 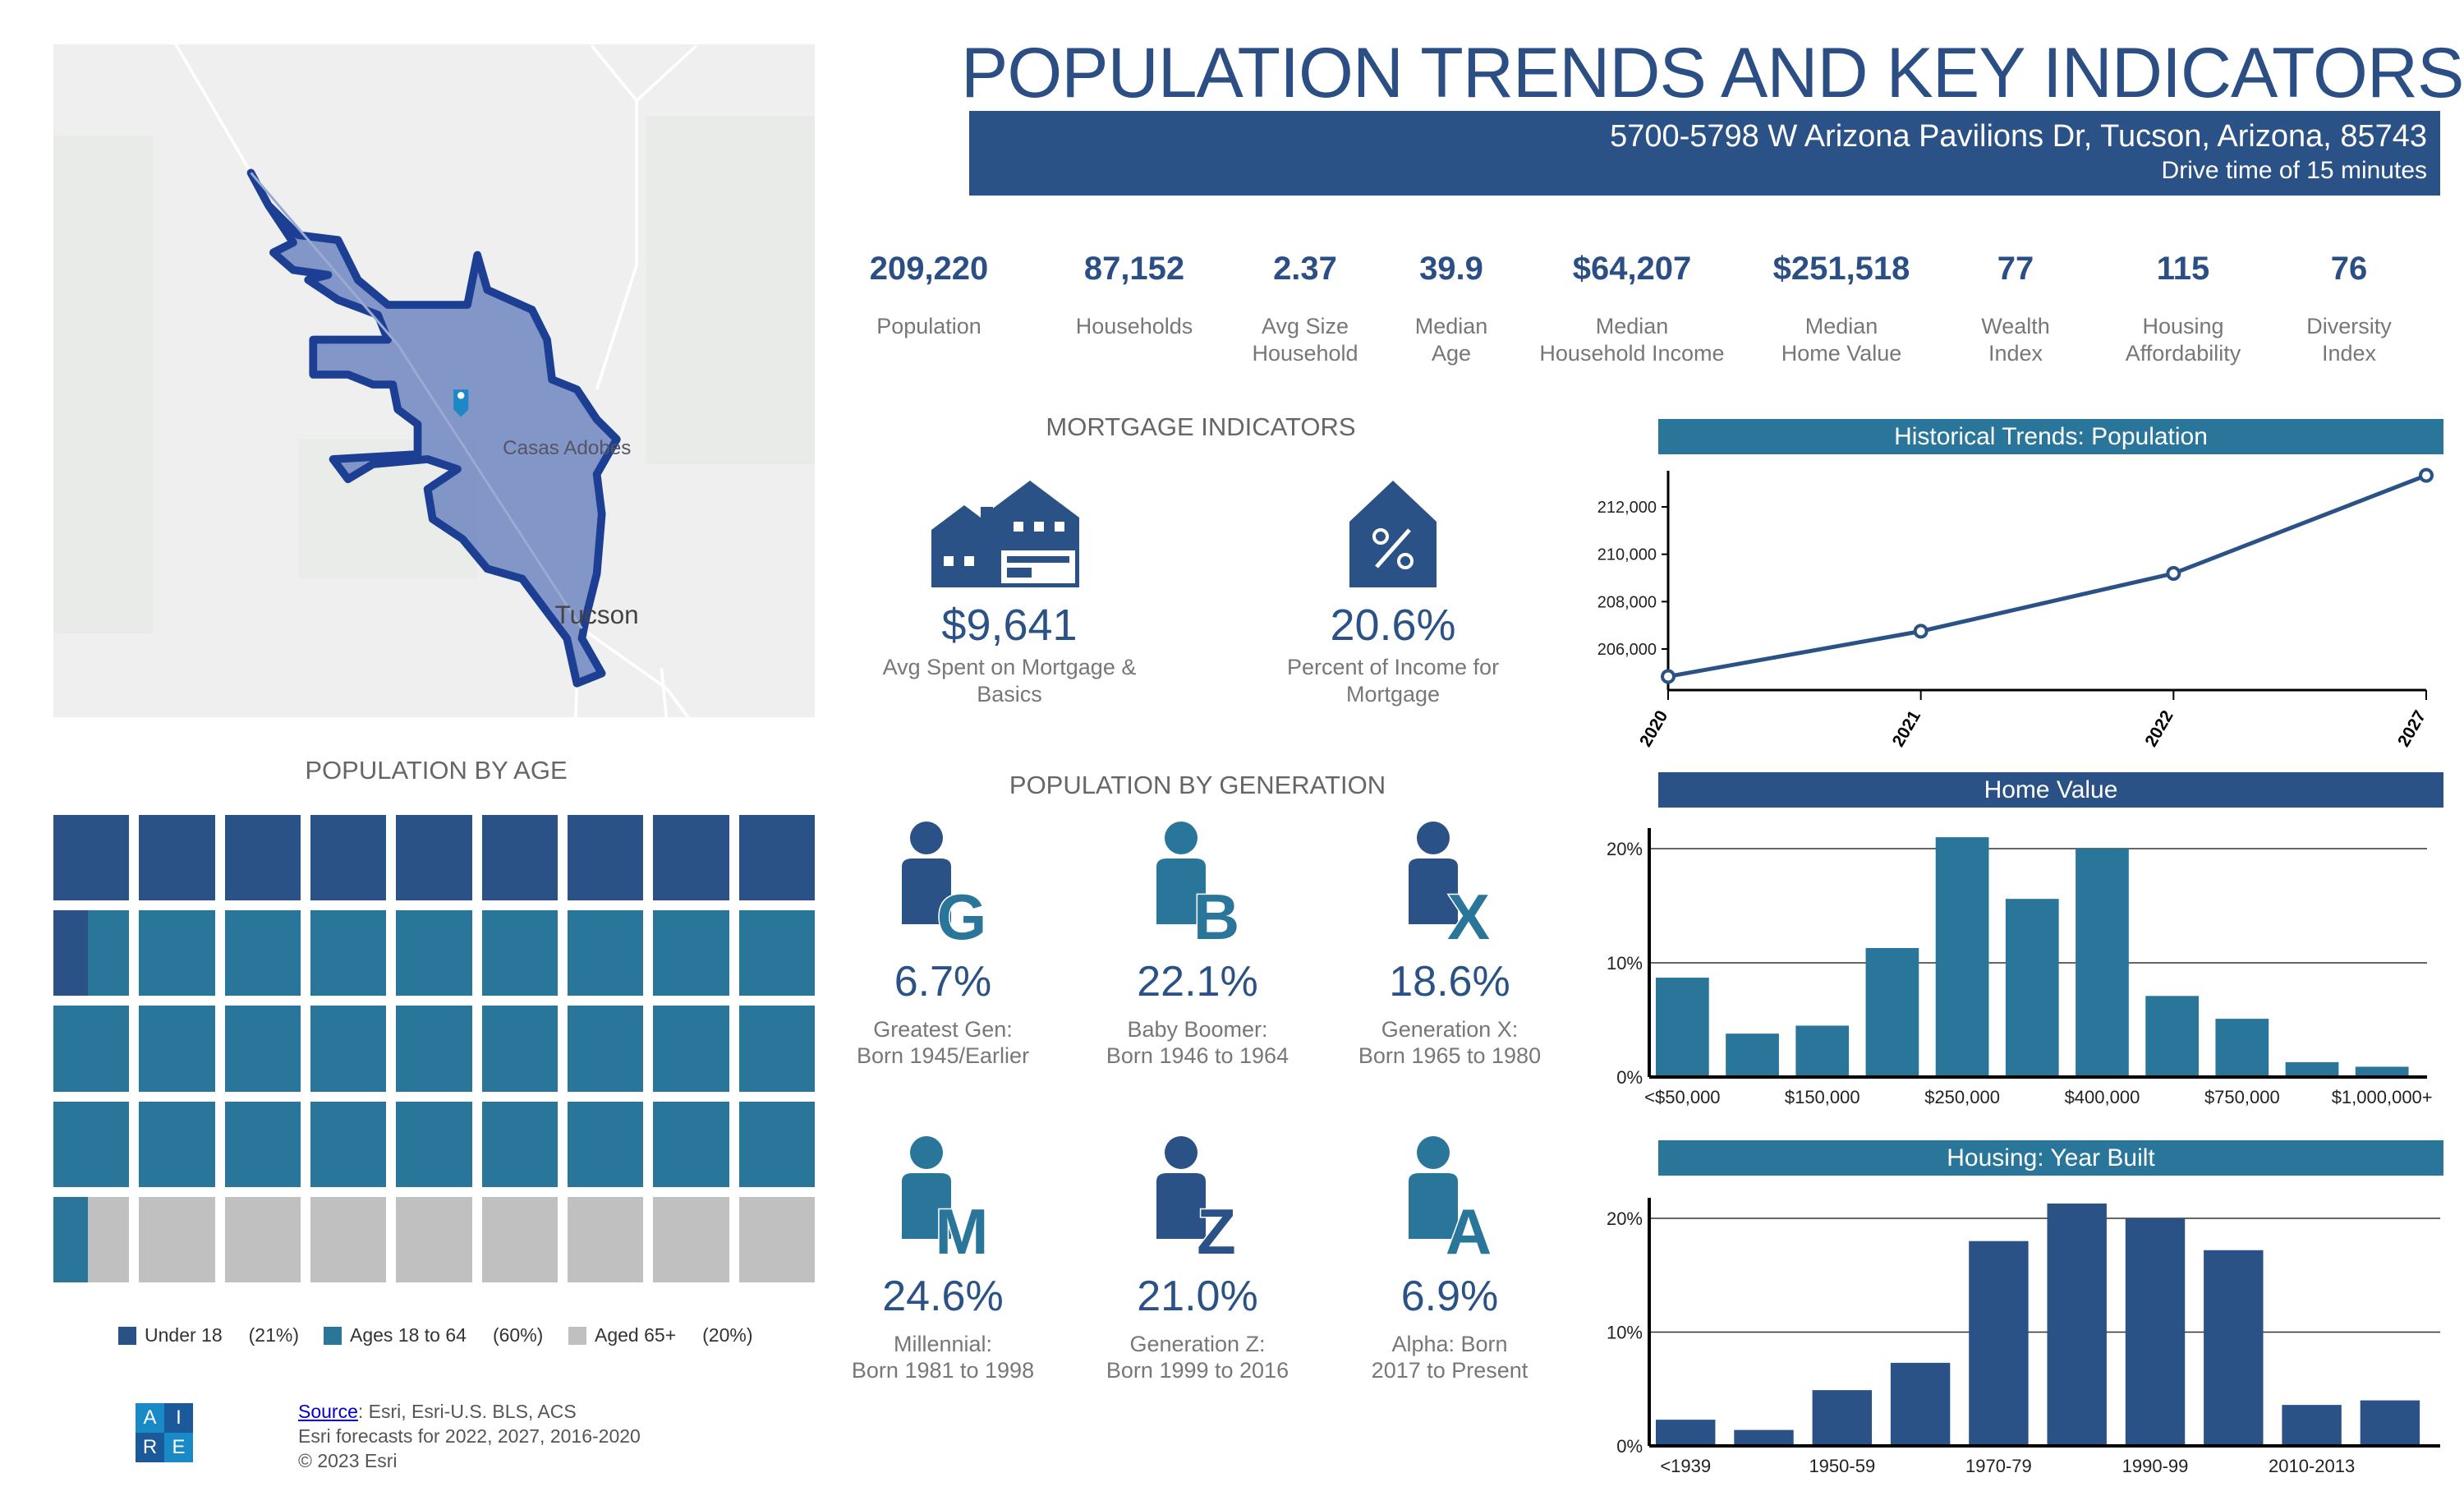 What do you see at coordinates (1393, 534) in the screenshot?
I see `house-percent-icon` at bounding box center [1393, 534].